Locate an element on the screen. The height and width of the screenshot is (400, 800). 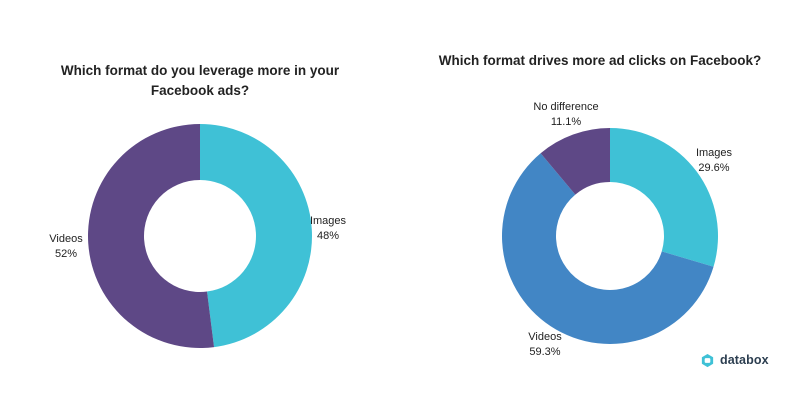
databox-brand: databox is located at coordinates (734, 360).